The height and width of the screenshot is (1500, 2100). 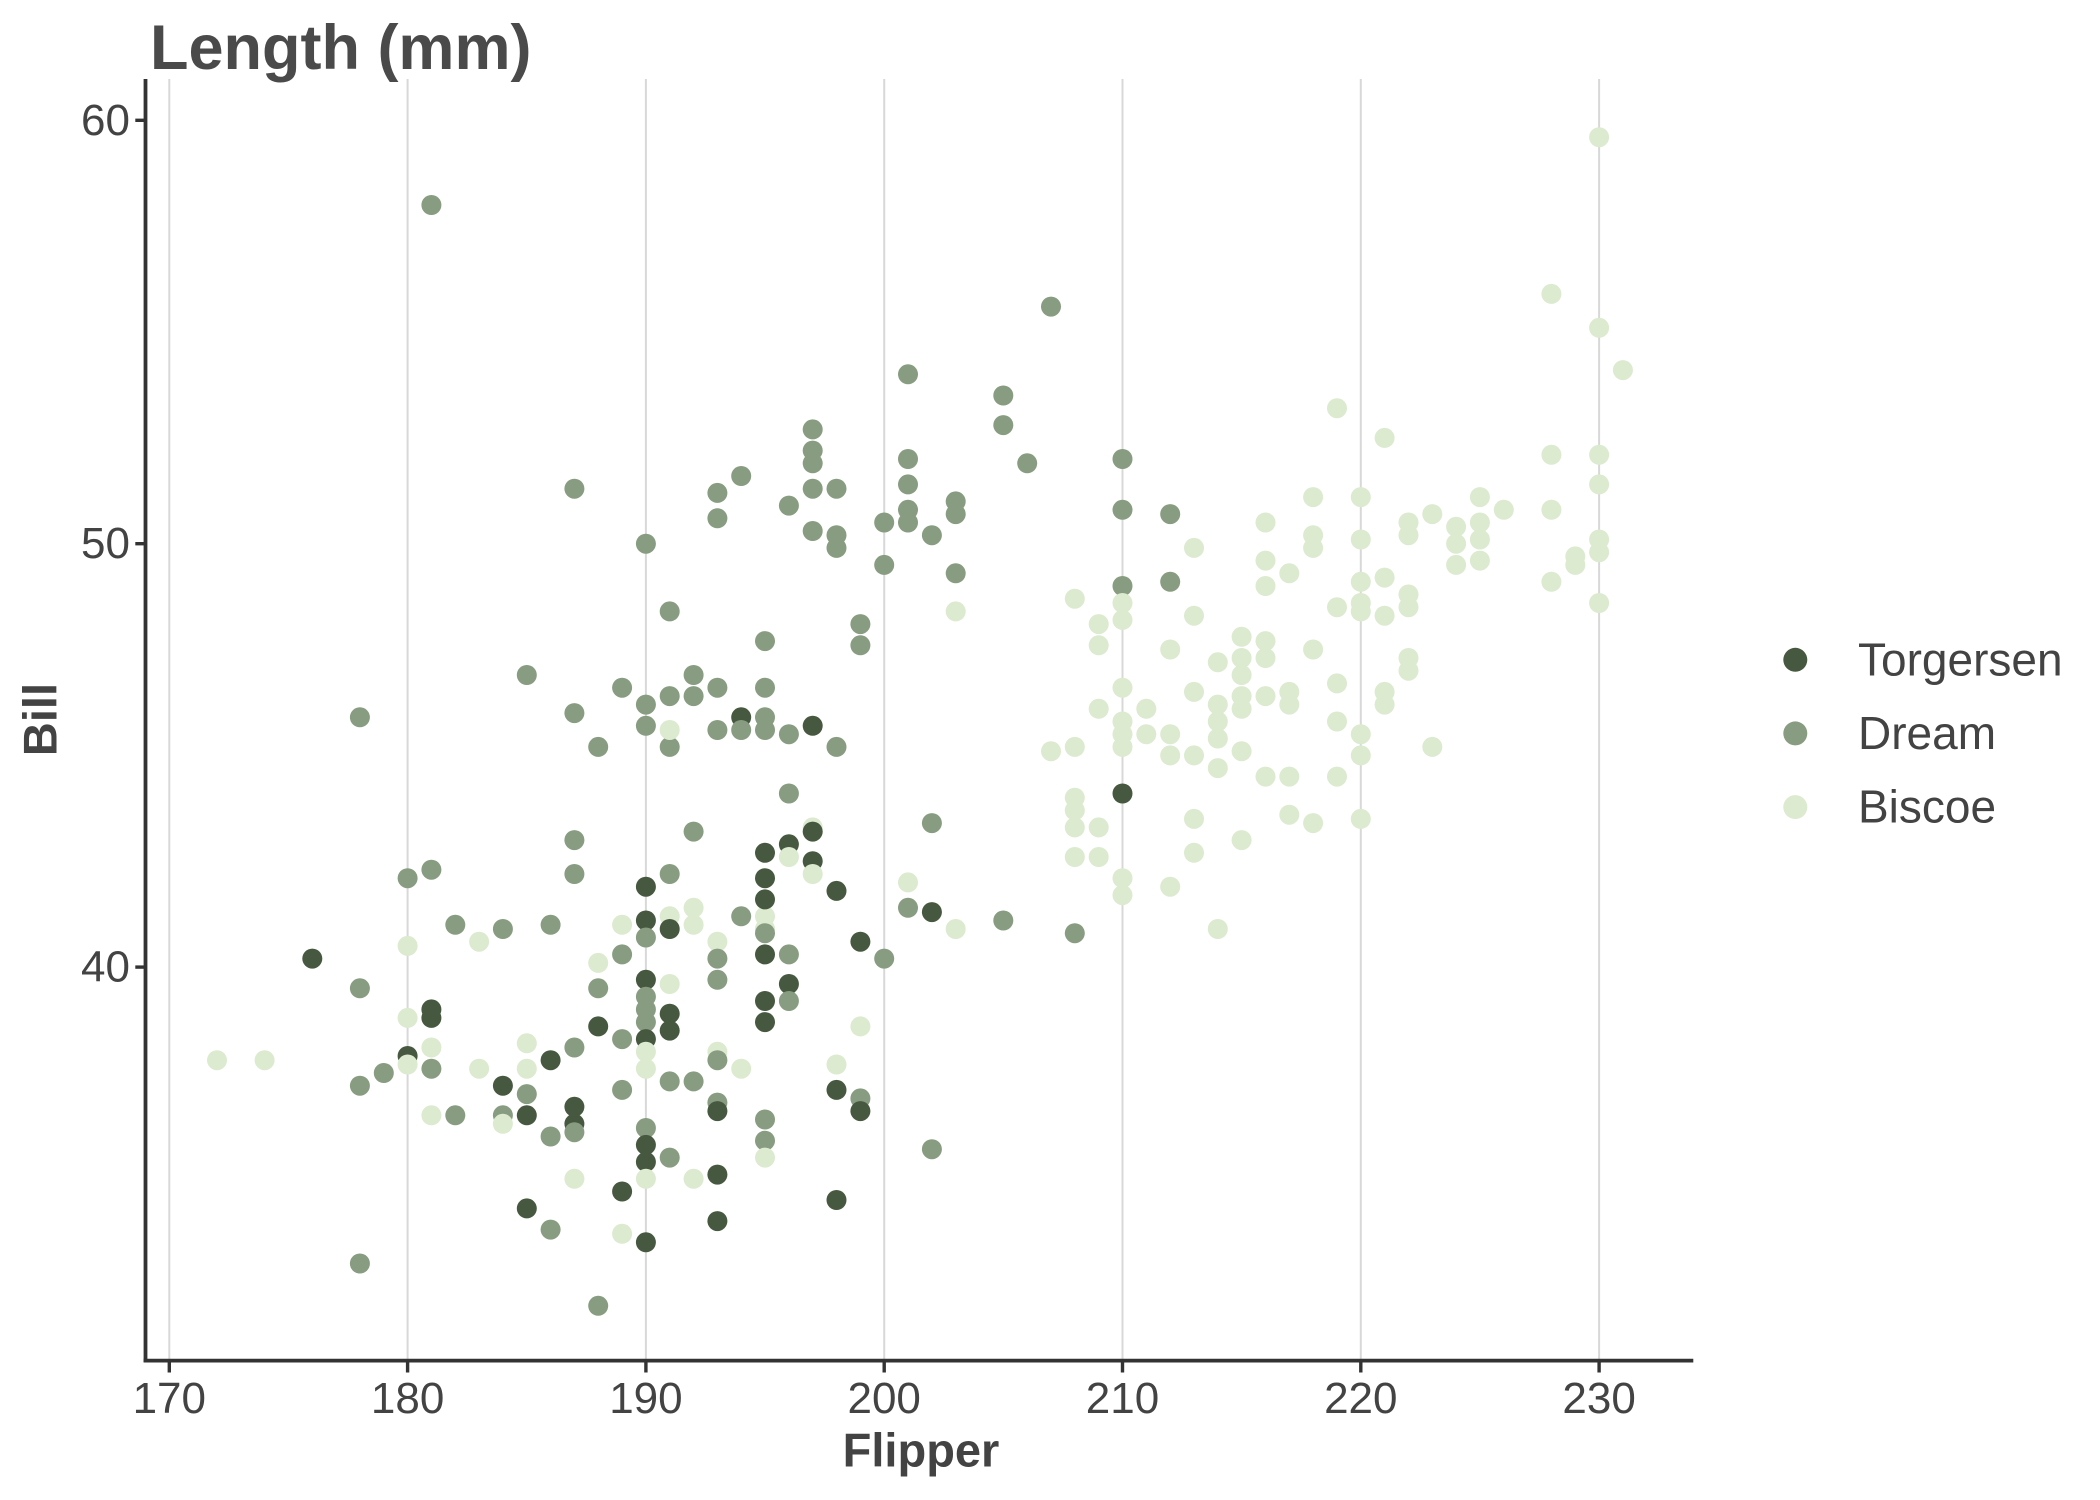 What do you see at coordinates (645, 1398) in the screenshot?
I see `svg-text: 190` at bounding box center [645, 1398].